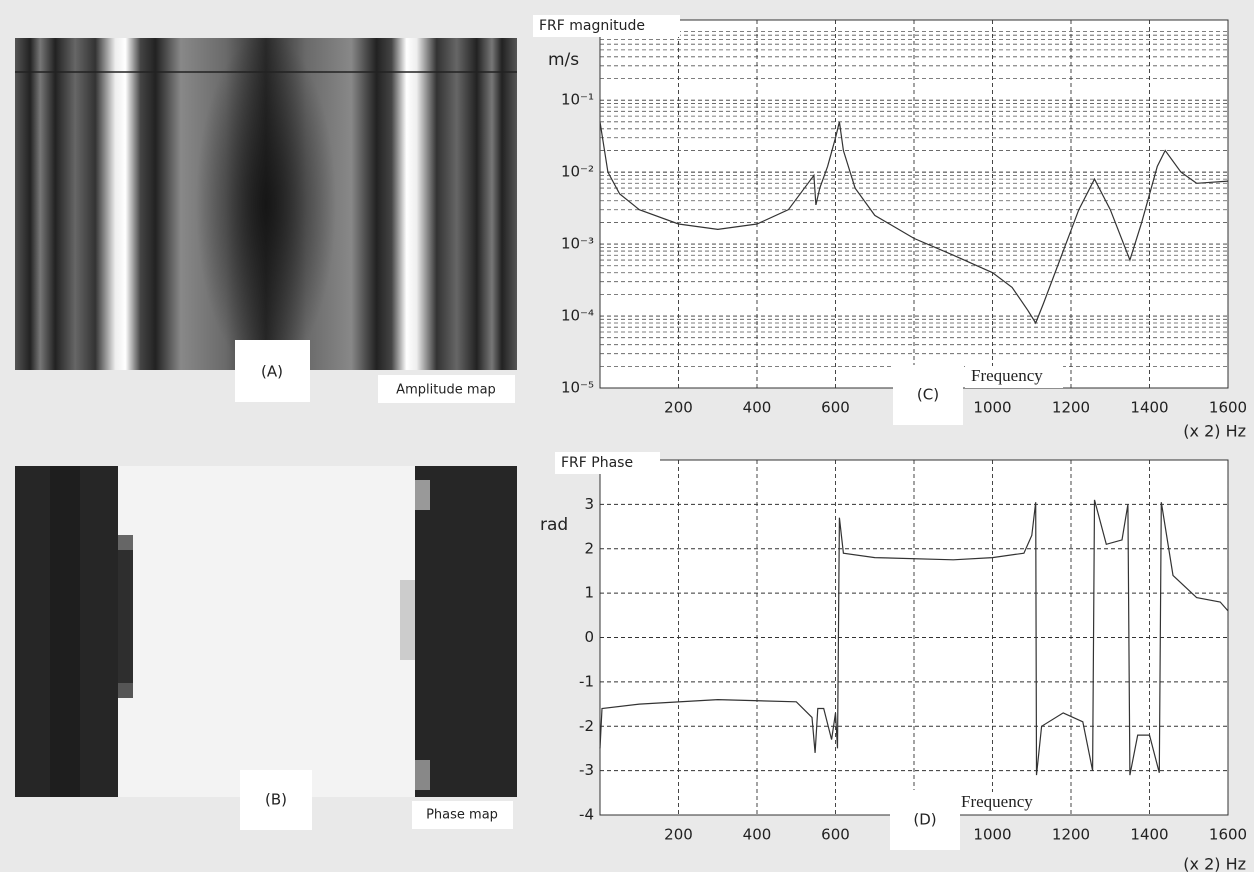 Image resolution: width=1254 pixels, height=872 pixels. I want to click on y-tick-label: -2, so click(586, 726).